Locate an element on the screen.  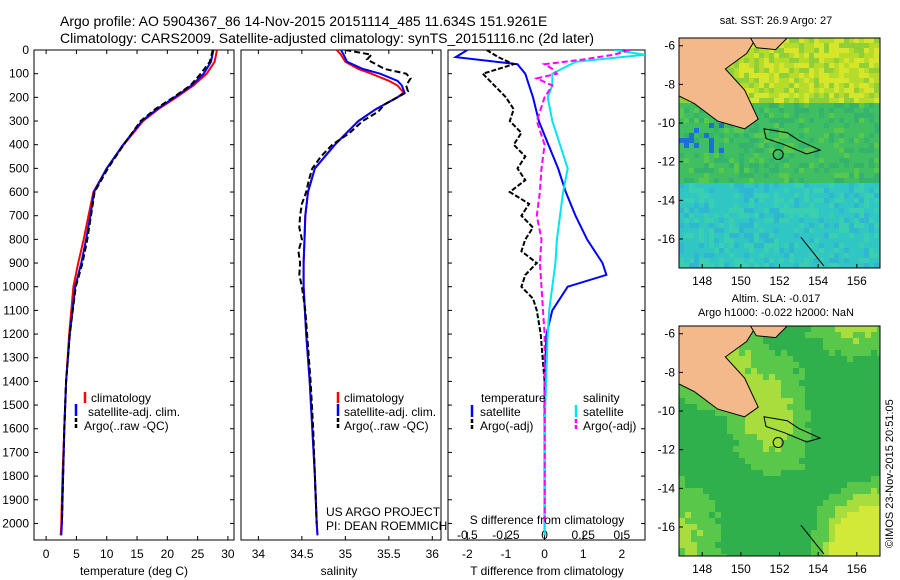
salinity-xlabel: salinity is located at coordinates (339, 571).